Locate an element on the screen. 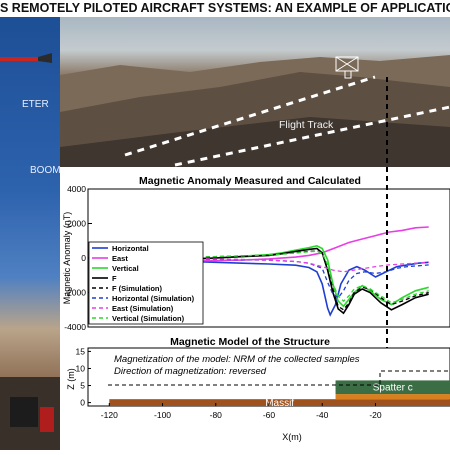 The height and width of the screenshot is (455, 450). model-layer-label-0: Massif is located at coordinates (279, 403).